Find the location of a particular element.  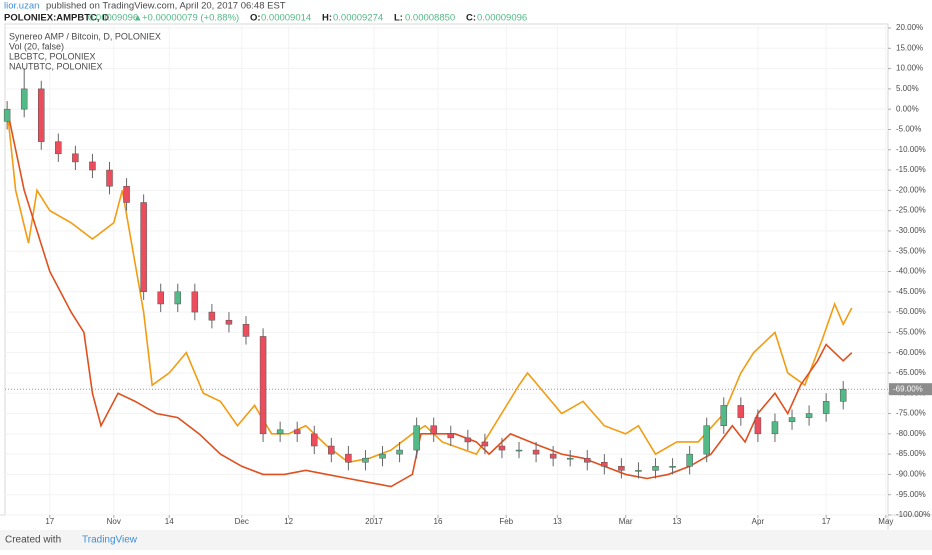

legend-vol: Vol (20, false) is located at coordinates (36, 46).